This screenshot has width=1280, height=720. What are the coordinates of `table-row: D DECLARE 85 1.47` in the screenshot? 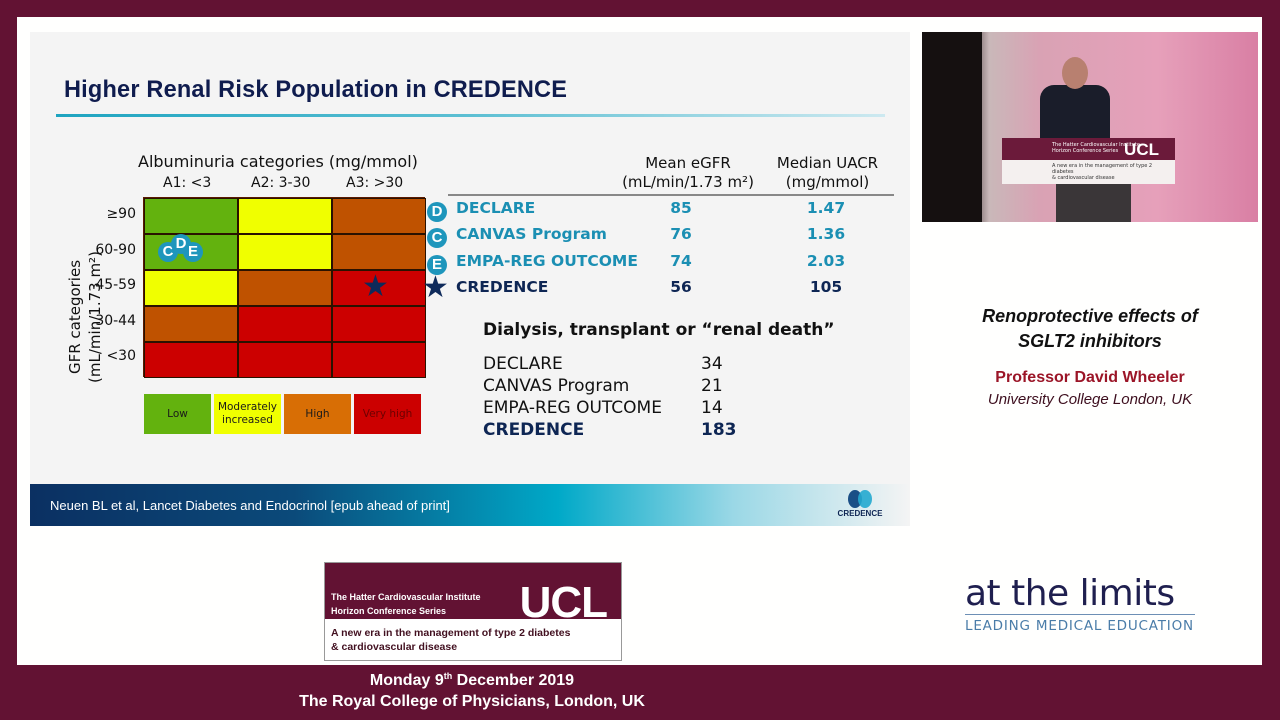 It's located at (661, 210).